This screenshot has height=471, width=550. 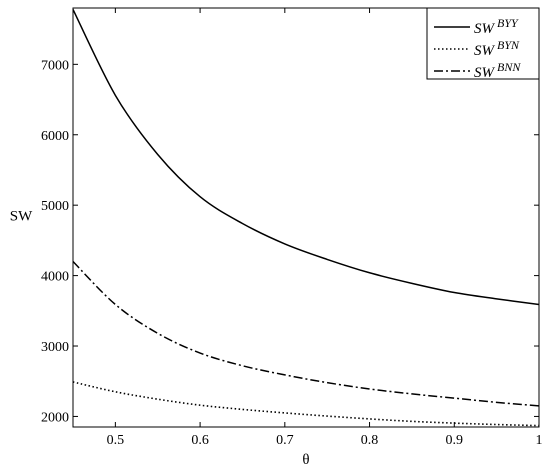 I want to click on x-tick-label: 1, so click(x=539, y=440).